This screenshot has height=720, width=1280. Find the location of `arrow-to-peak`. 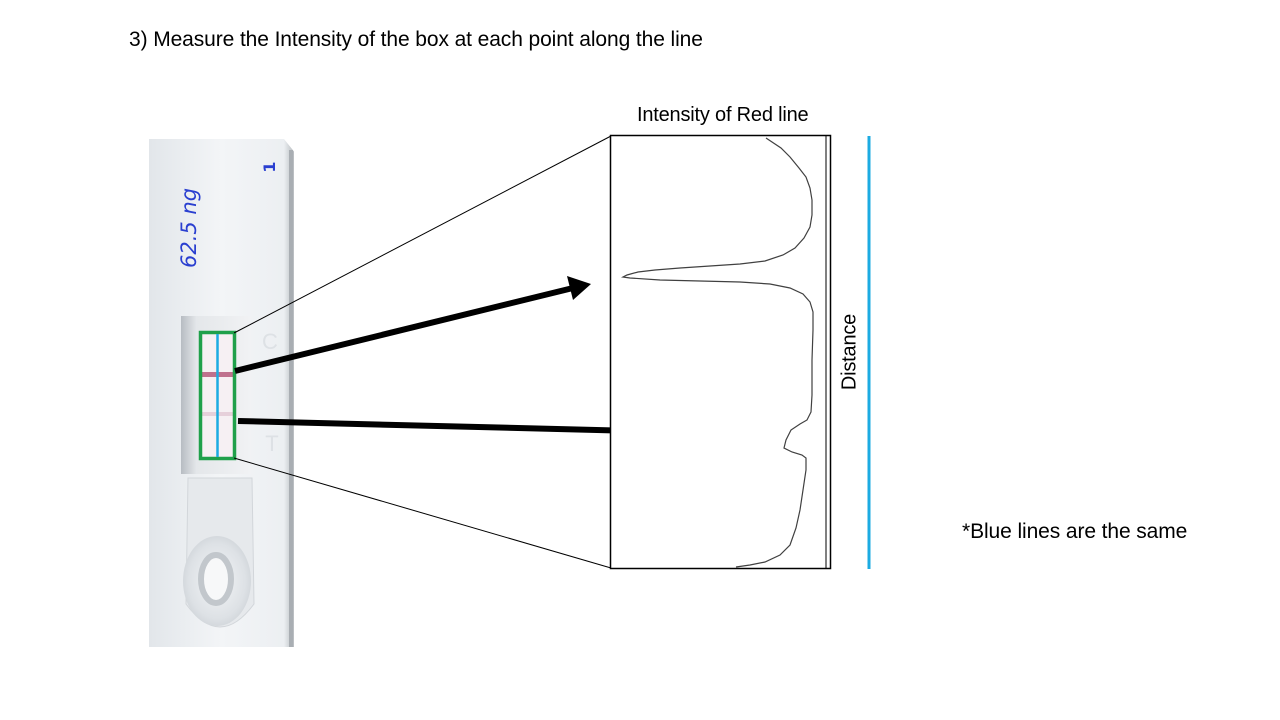

arrow-to-peak is located at coordinates (412, 325).